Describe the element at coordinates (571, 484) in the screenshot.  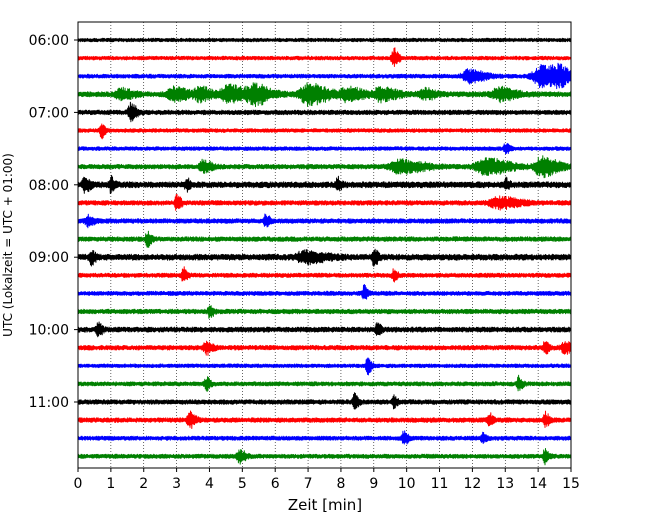
I see `x-tick-label: 15` at that location.